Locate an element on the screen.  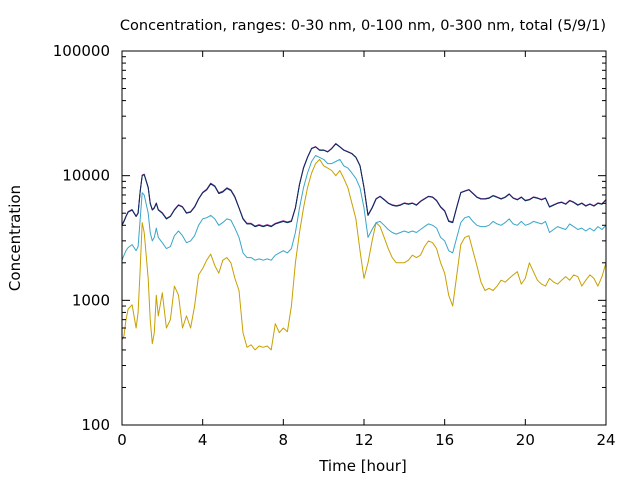
x-tick-label: 0 is located at coordinates (122, 440).